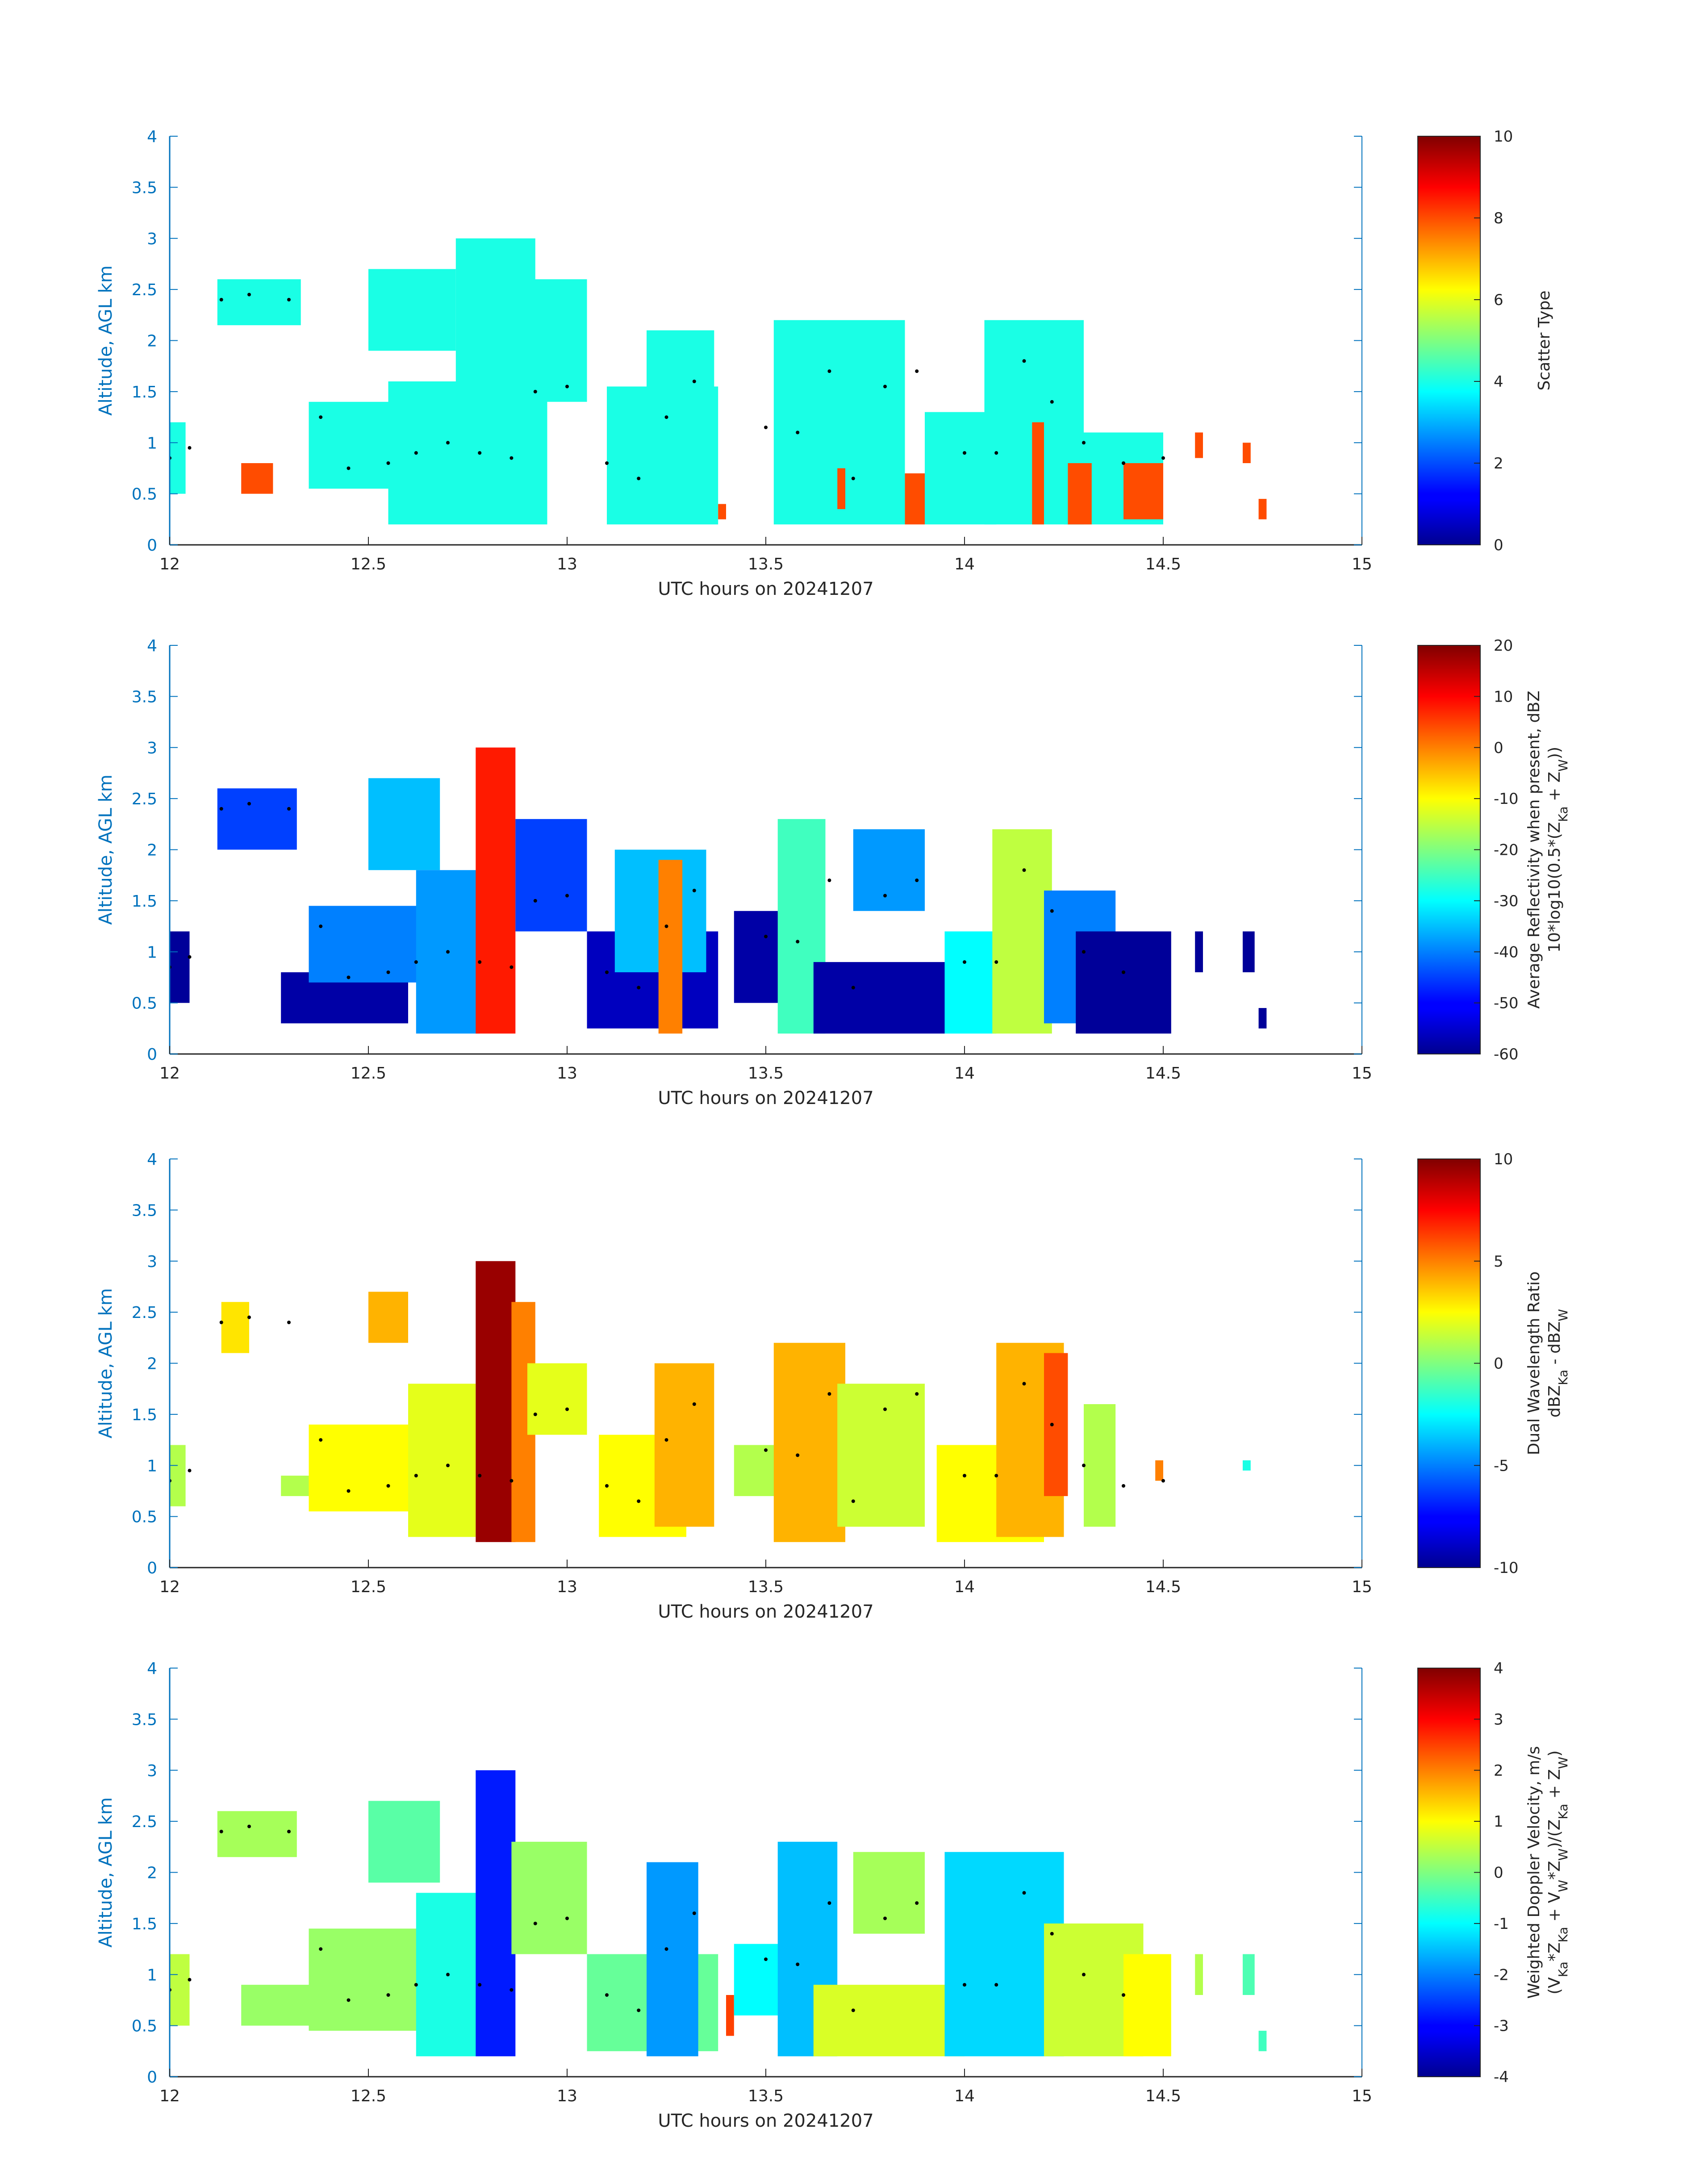  I want to click on colorbar-tick-label: -10, so click(1506, 1568).